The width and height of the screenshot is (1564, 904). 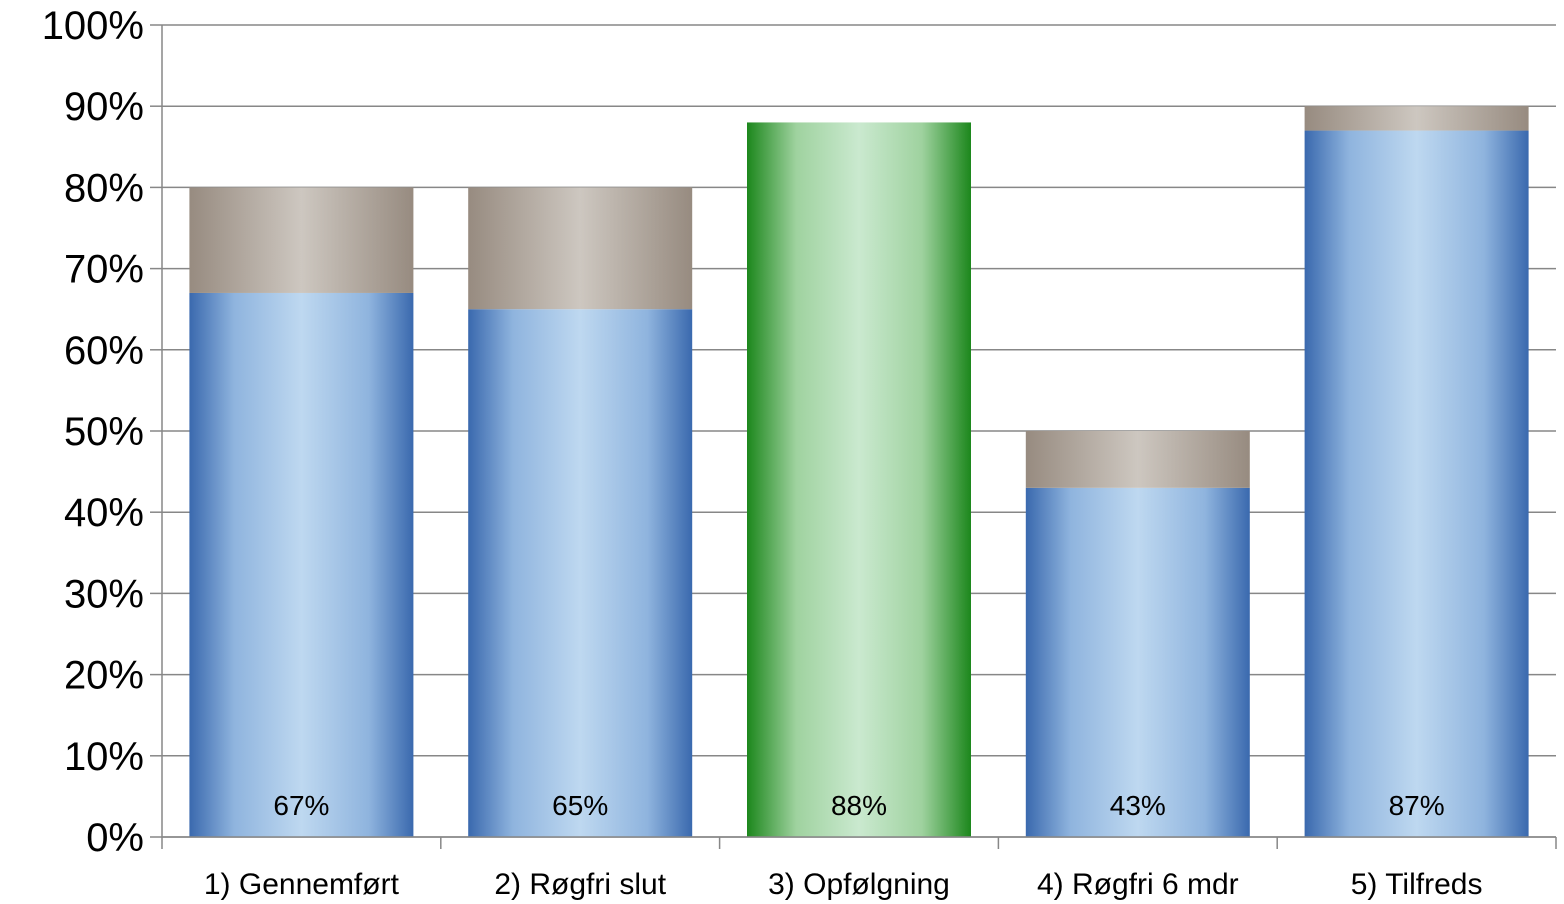 I want to click on y-tick-label: 100%, so click(x=93, y=26).